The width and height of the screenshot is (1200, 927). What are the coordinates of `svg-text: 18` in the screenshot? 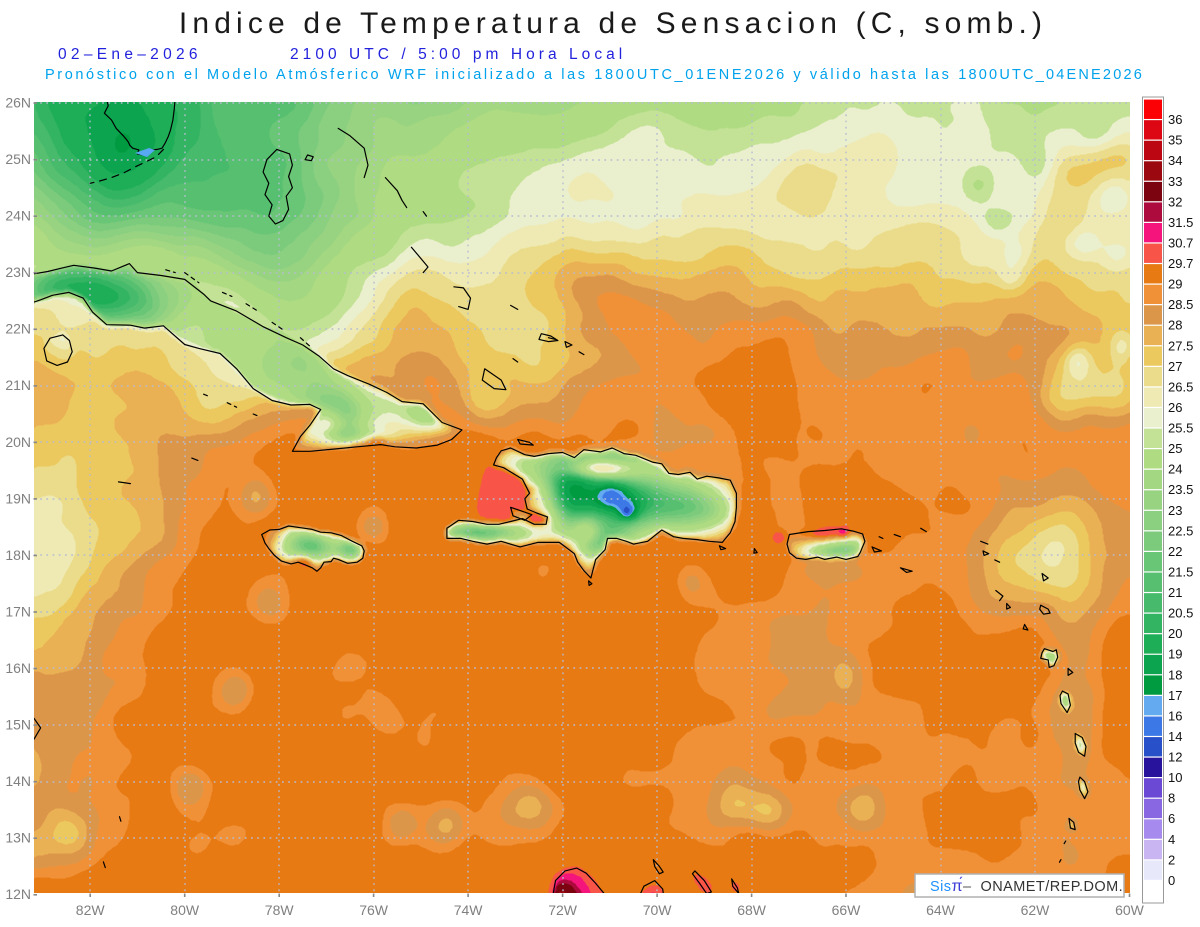 It's located at (1175, 674).